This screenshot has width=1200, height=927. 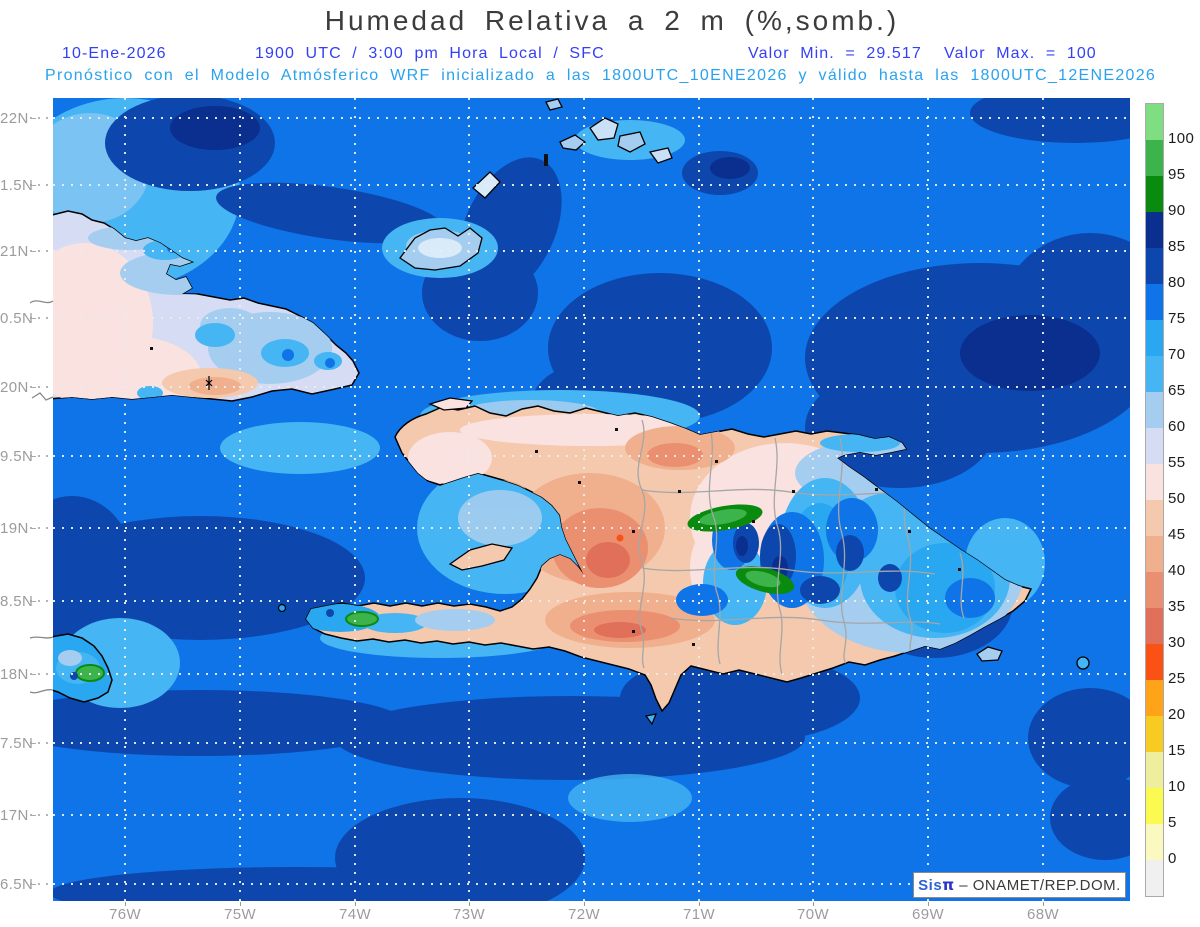 What do you see at coordinates (699, 914) in the screenshot?
I see `lon-axis-label: 71W` at bounding box center [699, 914].